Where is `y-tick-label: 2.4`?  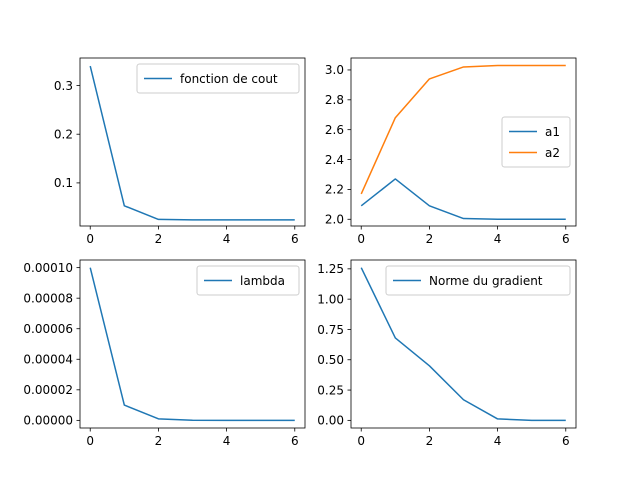 y-tick-label: 2.4 is located at coordinates (334, 160).